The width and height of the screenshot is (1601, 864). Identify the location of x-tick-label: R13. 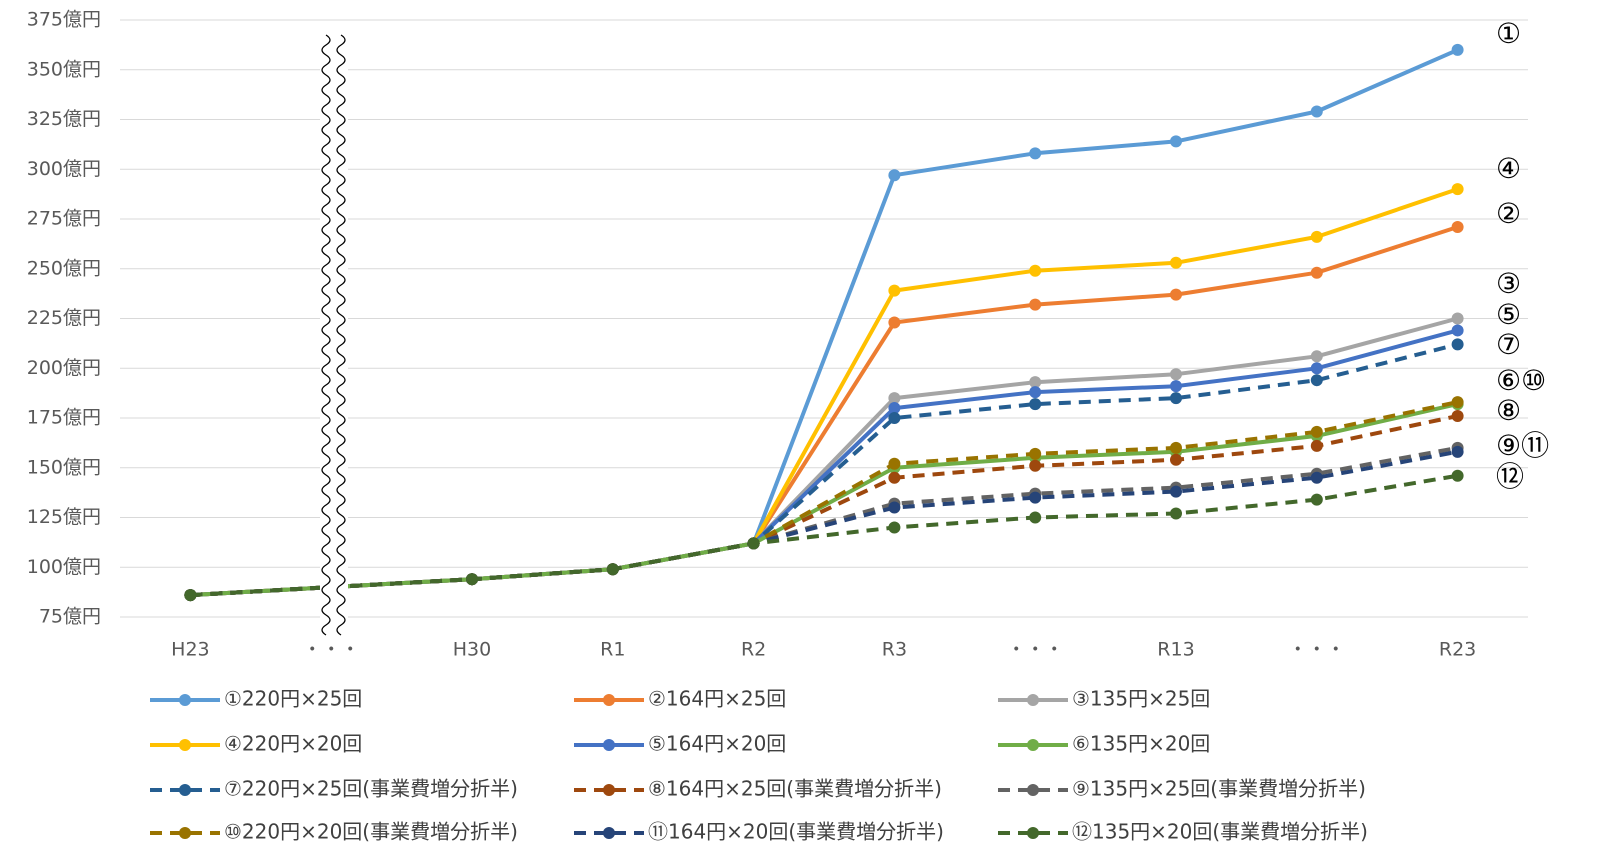
(1175, 650).